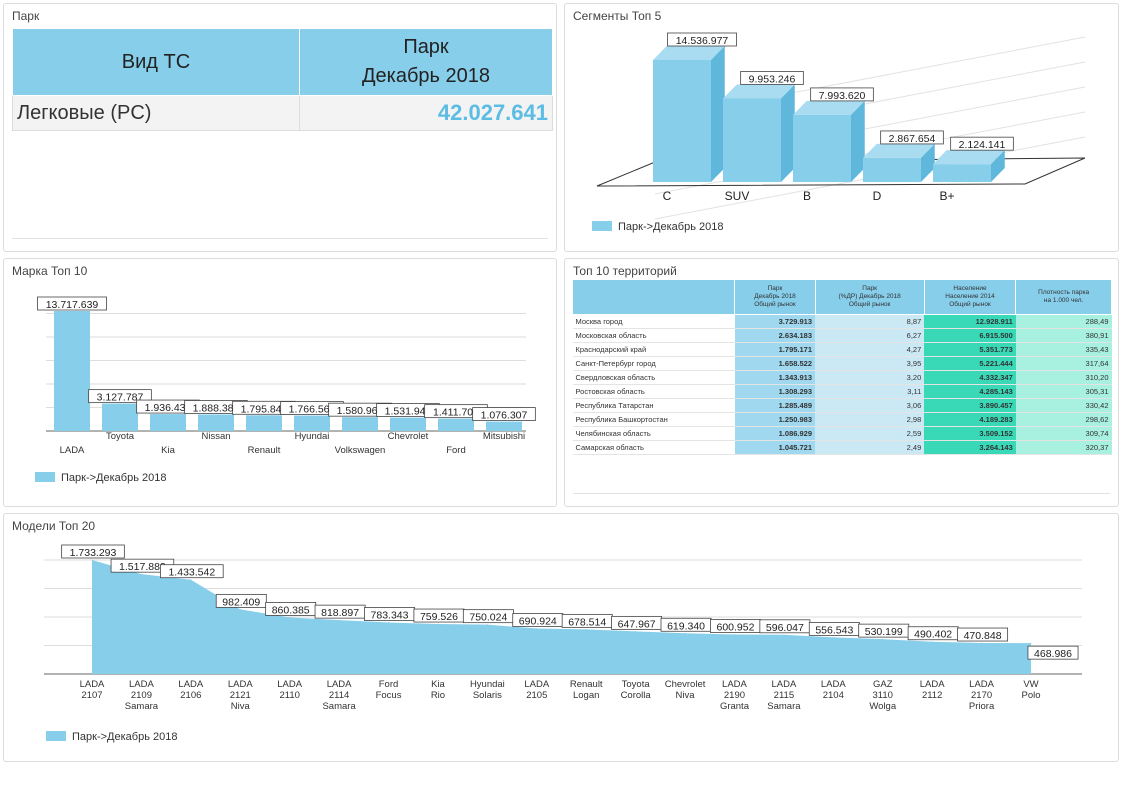 The width and height of the screenshot is (1122, 793). What do you see at coordinates (775, 297) in the screenshot?
I see `territories-header-cell: Парк Декабрь 2018 Общий рынок` at bounding box center [775, 297].